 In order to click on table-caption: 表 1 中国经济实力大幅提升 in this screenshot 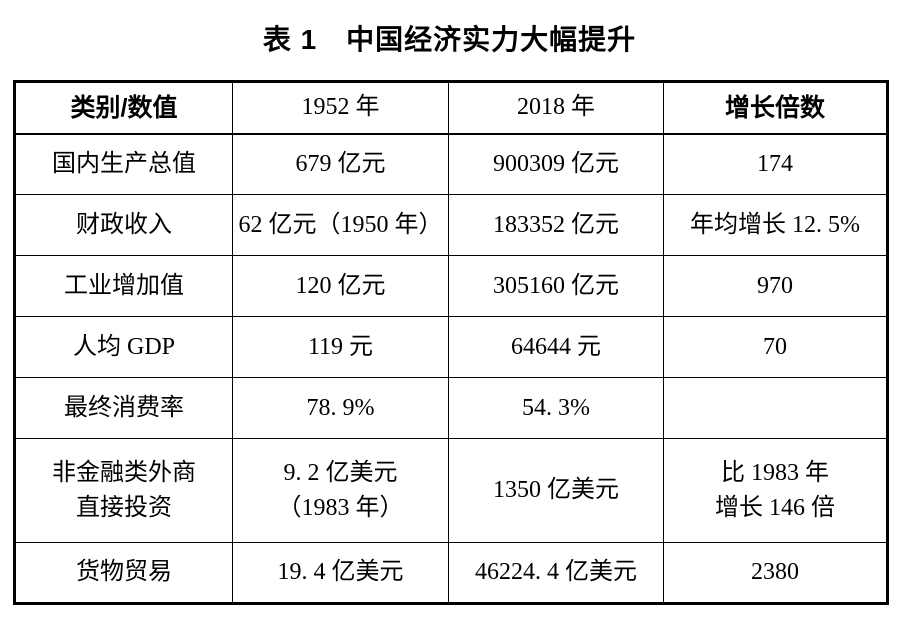, I will do `click(449, 39)`.